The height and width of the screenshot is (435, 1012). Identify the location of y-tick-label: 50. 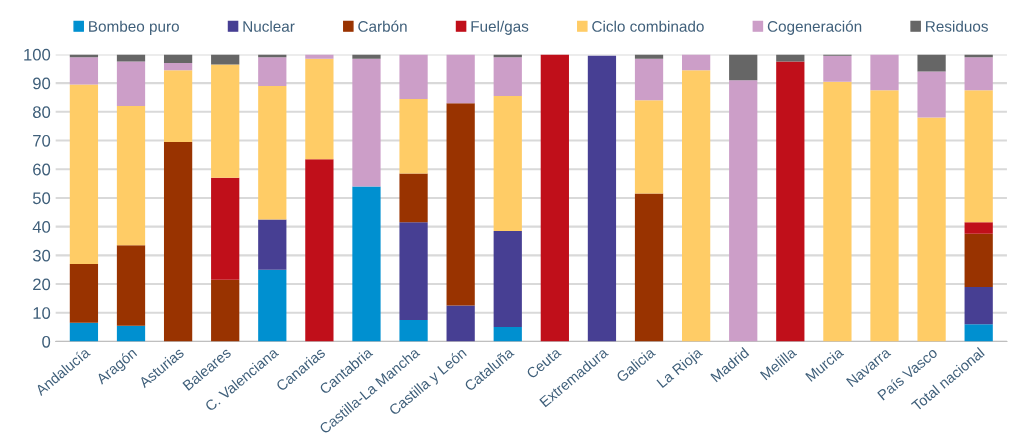
(41, 198).